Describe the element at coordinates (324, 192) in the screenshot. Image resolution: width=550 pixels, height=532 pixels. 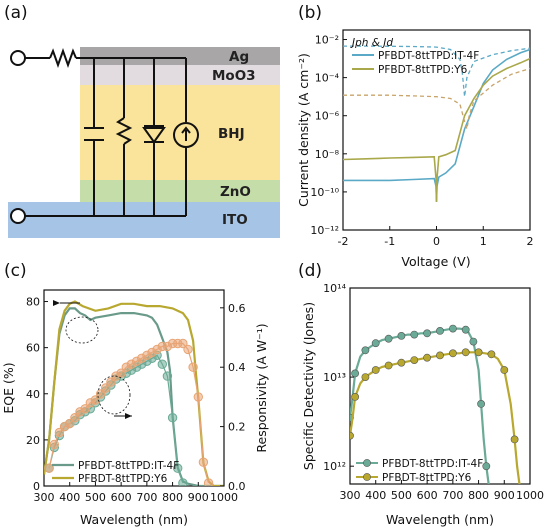
I see `chart-b-ytick-label: 10⁻¹⁰` at that location.